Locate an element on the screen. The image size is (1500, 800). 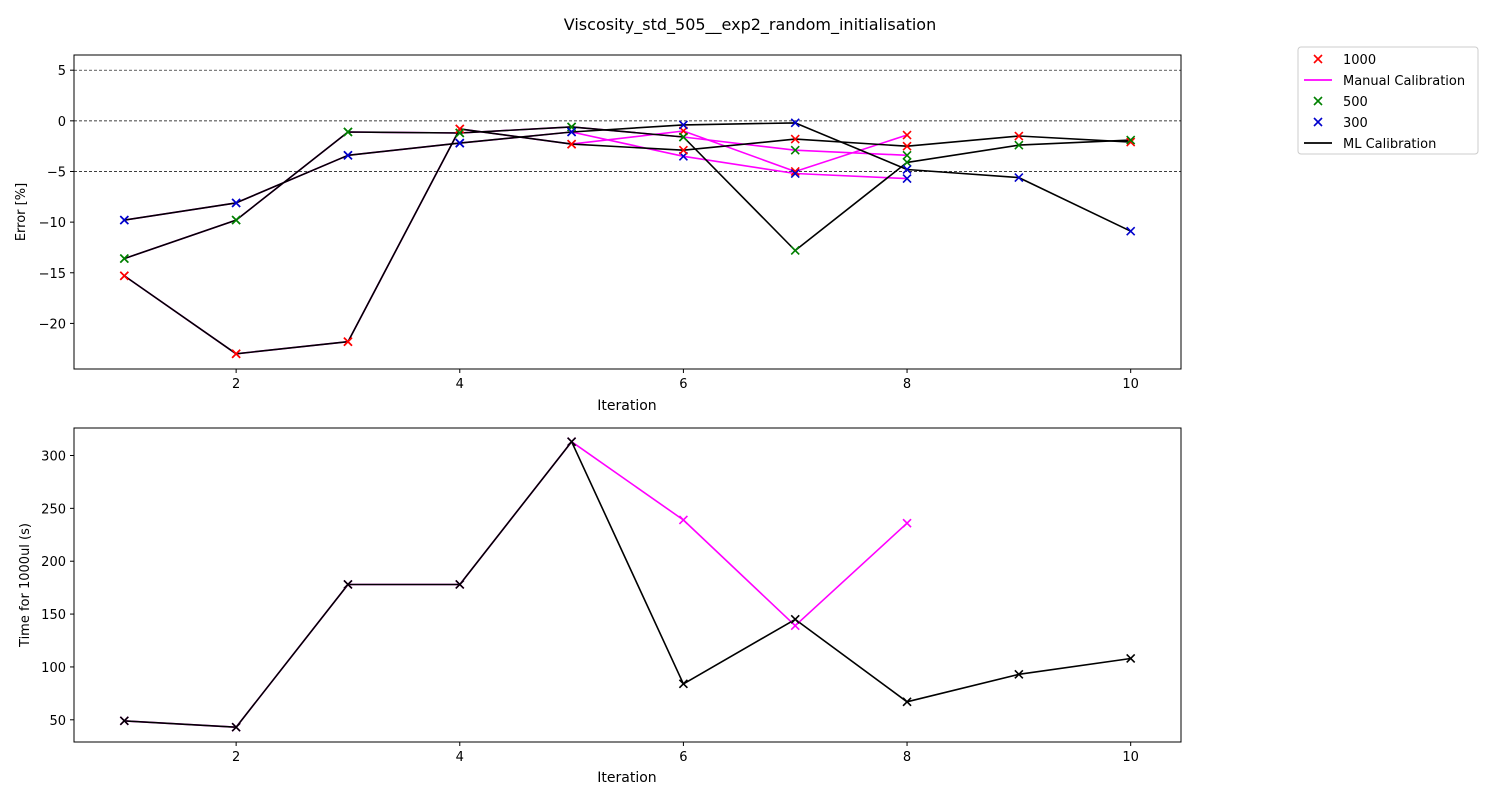
error-plot-ytick-label: −10 is located at coordinates (52, 223).